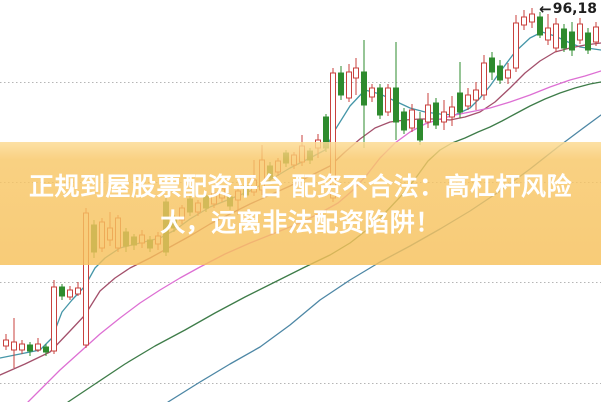 This screenshot has height=402, width=601. Describe the element at coordinates (300, 222) in the screenshot. I see `banner-line2: 大，远离非法配资陷阱！` at that location.